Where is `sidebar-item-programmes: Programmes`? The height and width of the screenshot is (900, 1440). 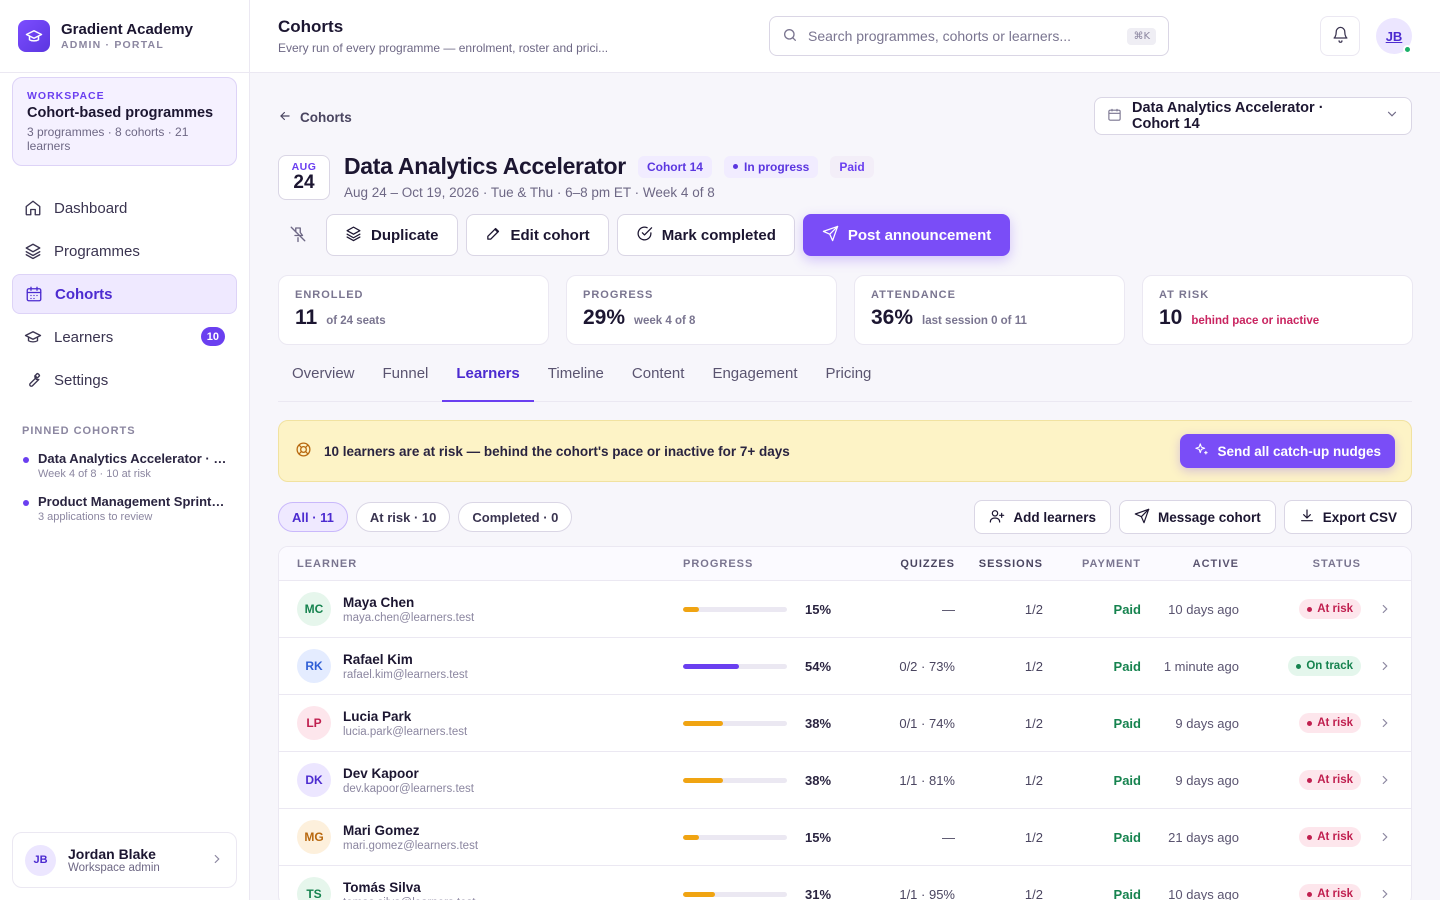
sidebar-item-programmes: Programmes is located at coordinates (124, 251).